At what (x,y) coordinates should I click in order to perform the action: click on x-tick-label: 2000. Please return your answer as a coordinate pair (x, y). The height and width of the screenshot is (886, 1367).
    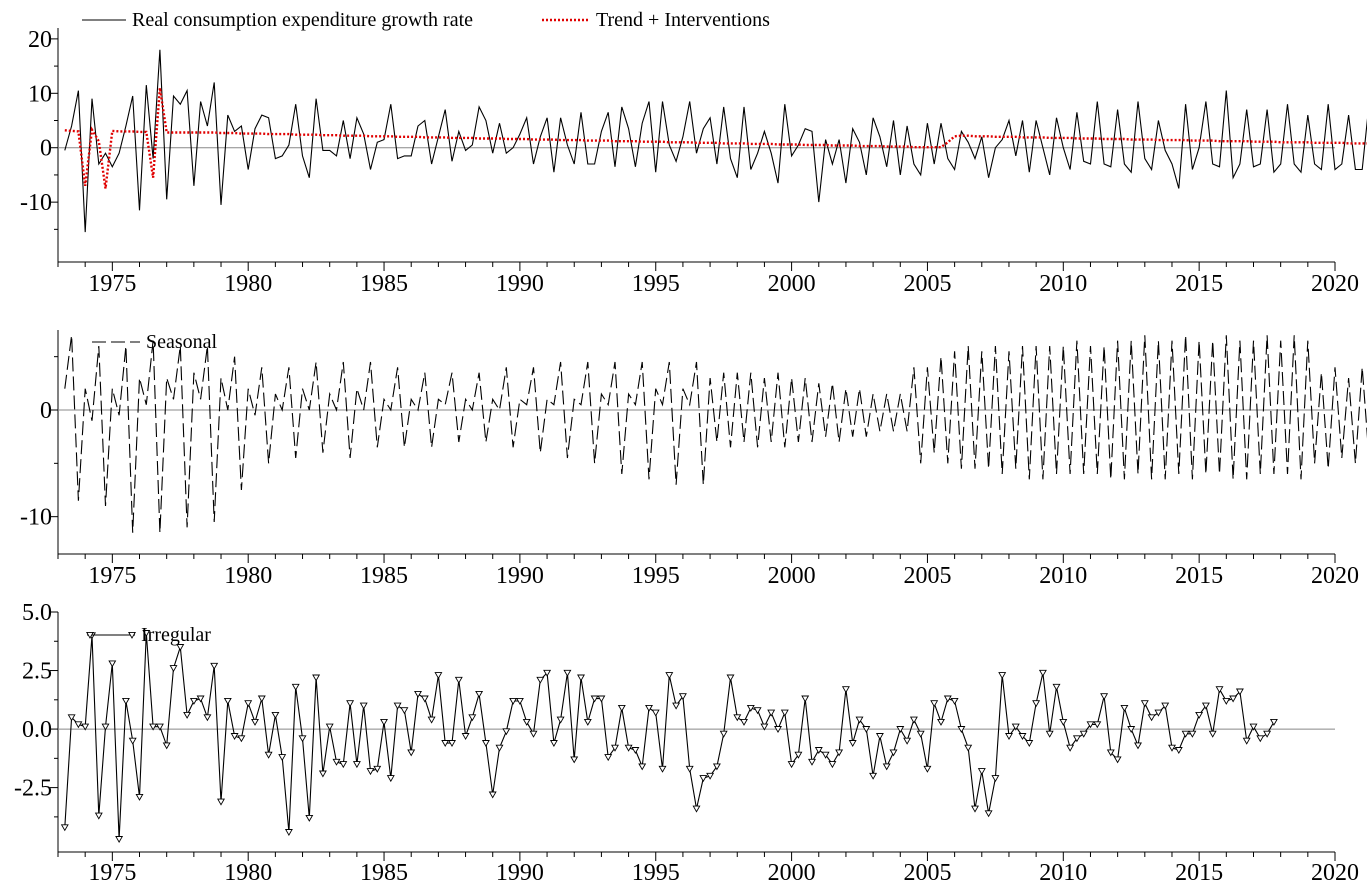
    Looking at the image, I should click on (792, 284).